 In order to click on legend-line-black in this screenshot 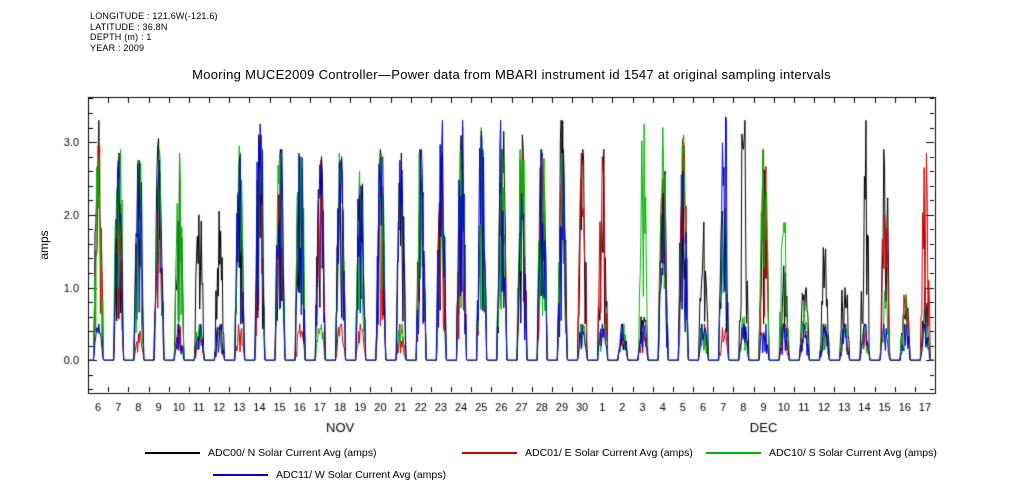, I will do `click(172, 453)`.